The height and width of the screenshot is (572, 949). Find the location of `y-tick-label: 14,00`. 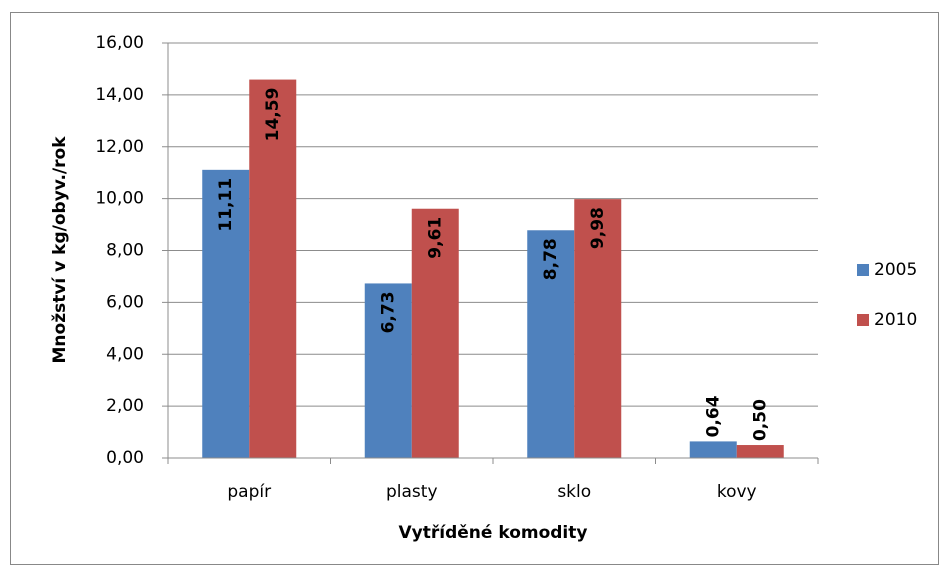

y-tick-label: 14,00 is located at coordinates (119, 95).